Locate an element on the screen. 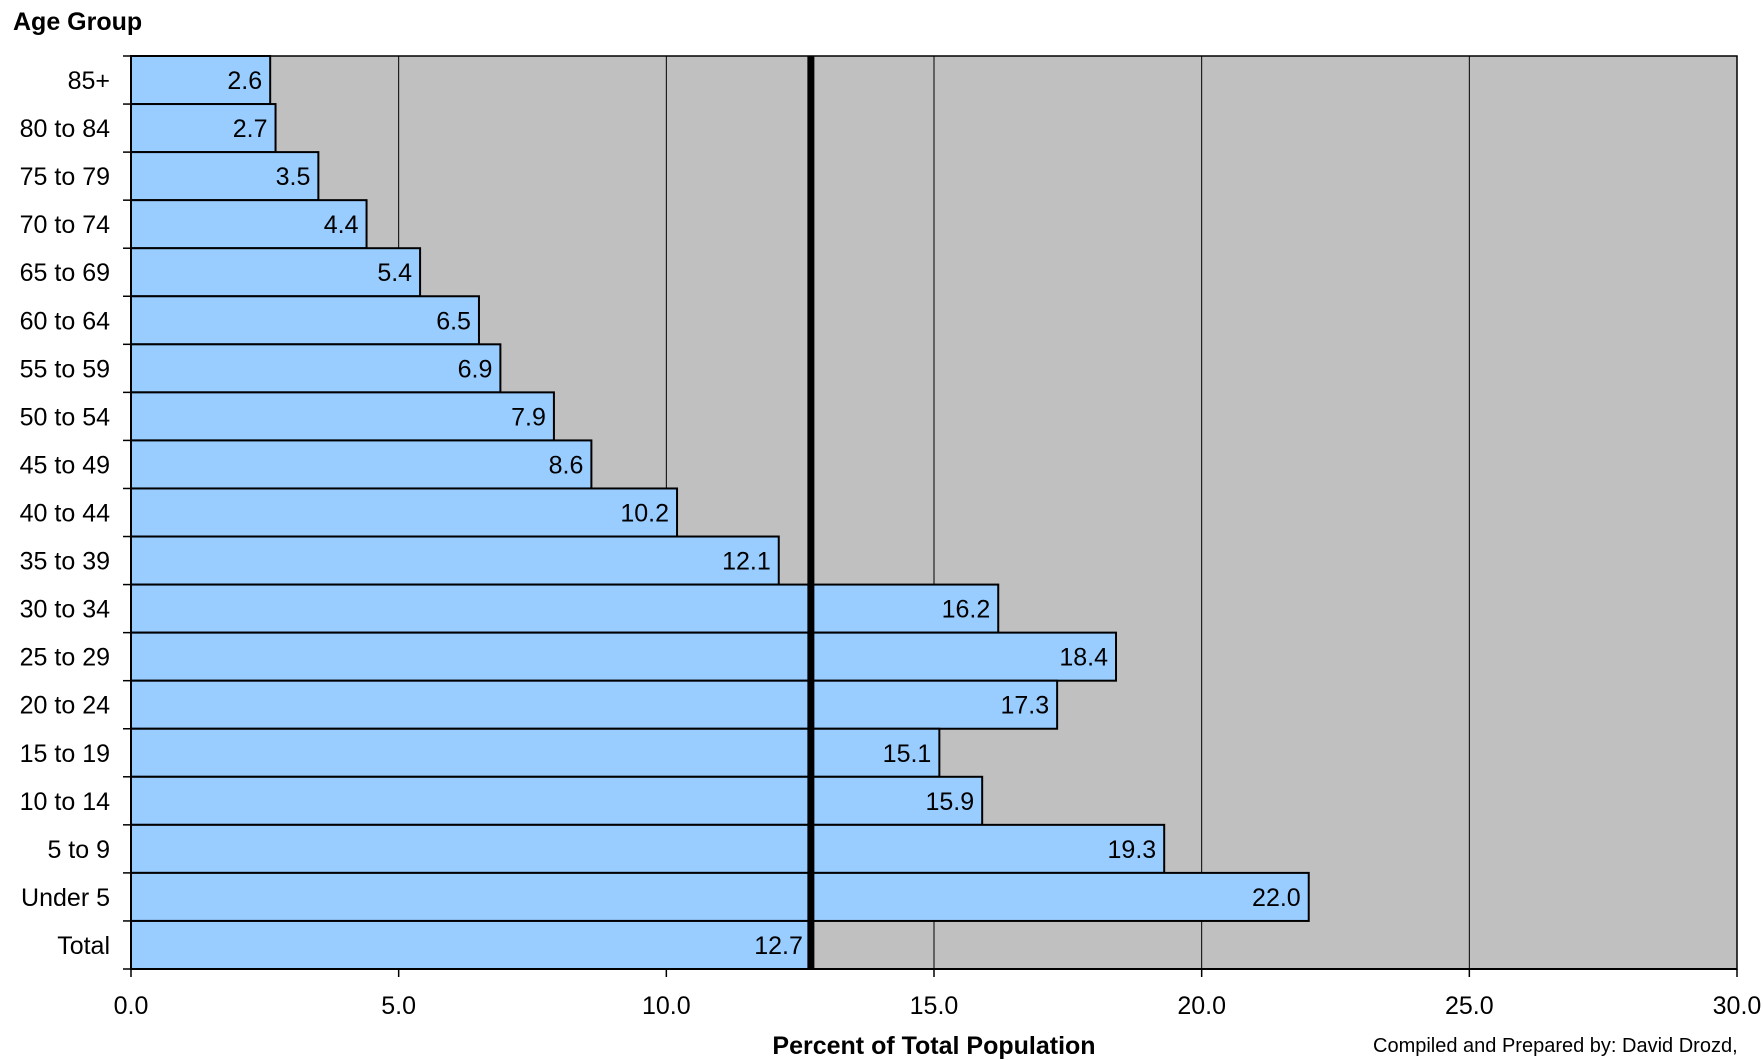 The image size is (1763, 1060). x-tick-label-2: 10.0 is located at coordinates (666, 1006).